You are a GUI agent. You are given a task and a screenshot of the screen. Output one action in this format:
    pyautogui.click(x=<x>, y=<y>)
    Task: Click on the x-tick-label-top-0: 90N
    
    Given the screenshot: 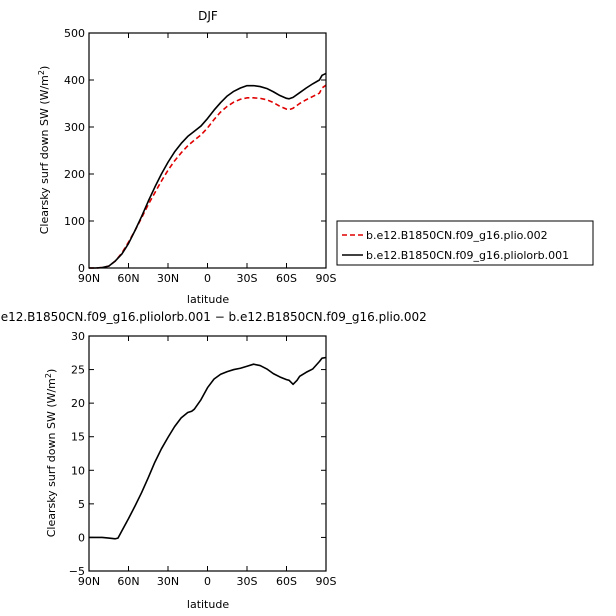 What is the action you would take?
    pyautogui.click(x=89, y=278)
    